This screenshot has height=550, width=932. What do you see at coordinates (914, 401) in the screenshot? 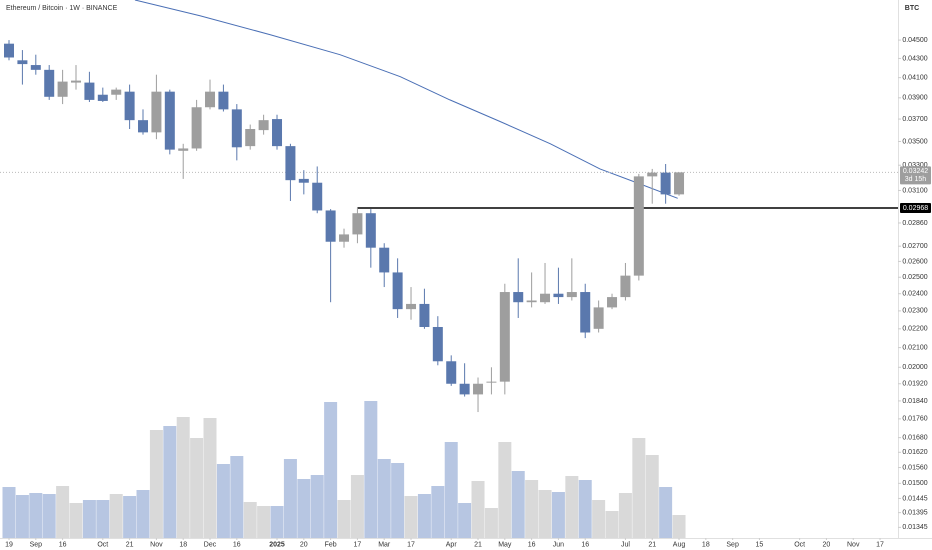
I see `y-tick-label: 0.01840` at bounding box center [914, 401].